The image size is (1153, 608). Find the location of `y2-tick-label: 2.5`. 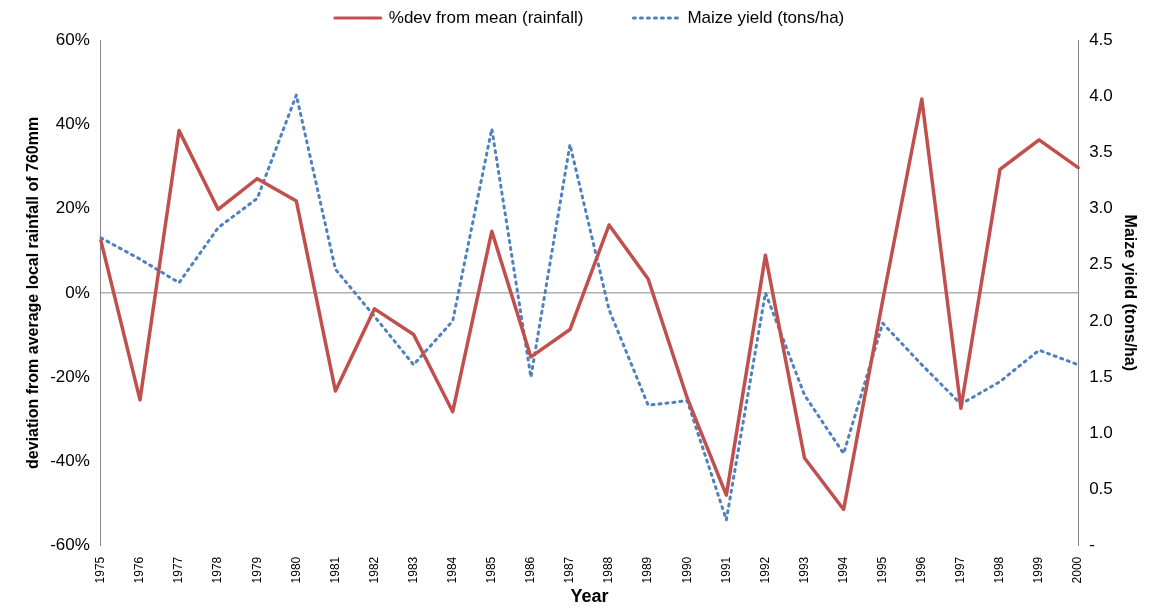

y2-tick-label: 2.5 is located at coordinates (1101, 264).